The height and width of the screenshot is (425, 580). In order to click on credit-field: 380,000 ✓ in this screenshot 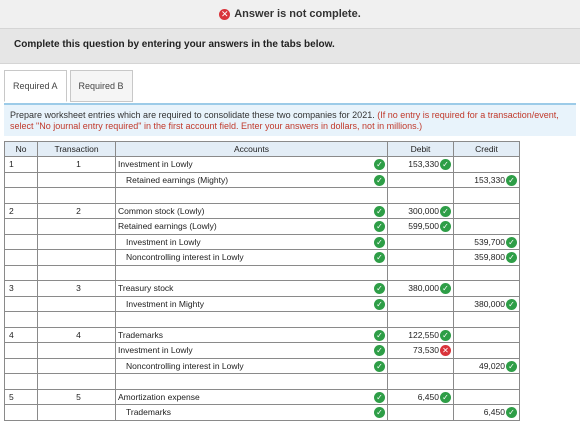, I will do `click(486, 303)`.